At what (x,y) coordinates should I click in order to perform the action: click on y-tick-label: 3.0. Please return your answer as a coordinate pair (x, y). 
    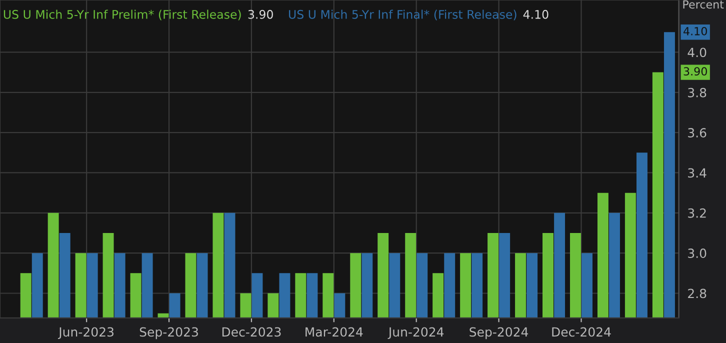
    Looking at the image, I should click on (697, 253).